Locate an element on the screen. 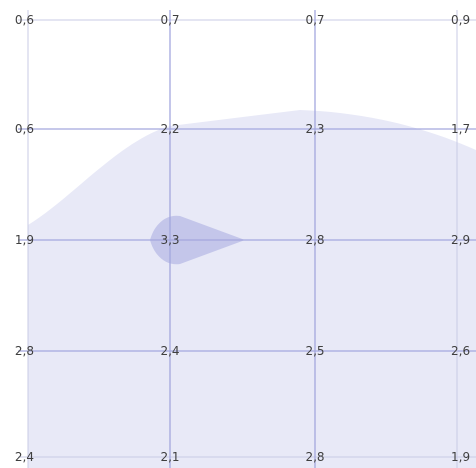  grid-value-label: 2,9 is located at coordinates (460, 240).